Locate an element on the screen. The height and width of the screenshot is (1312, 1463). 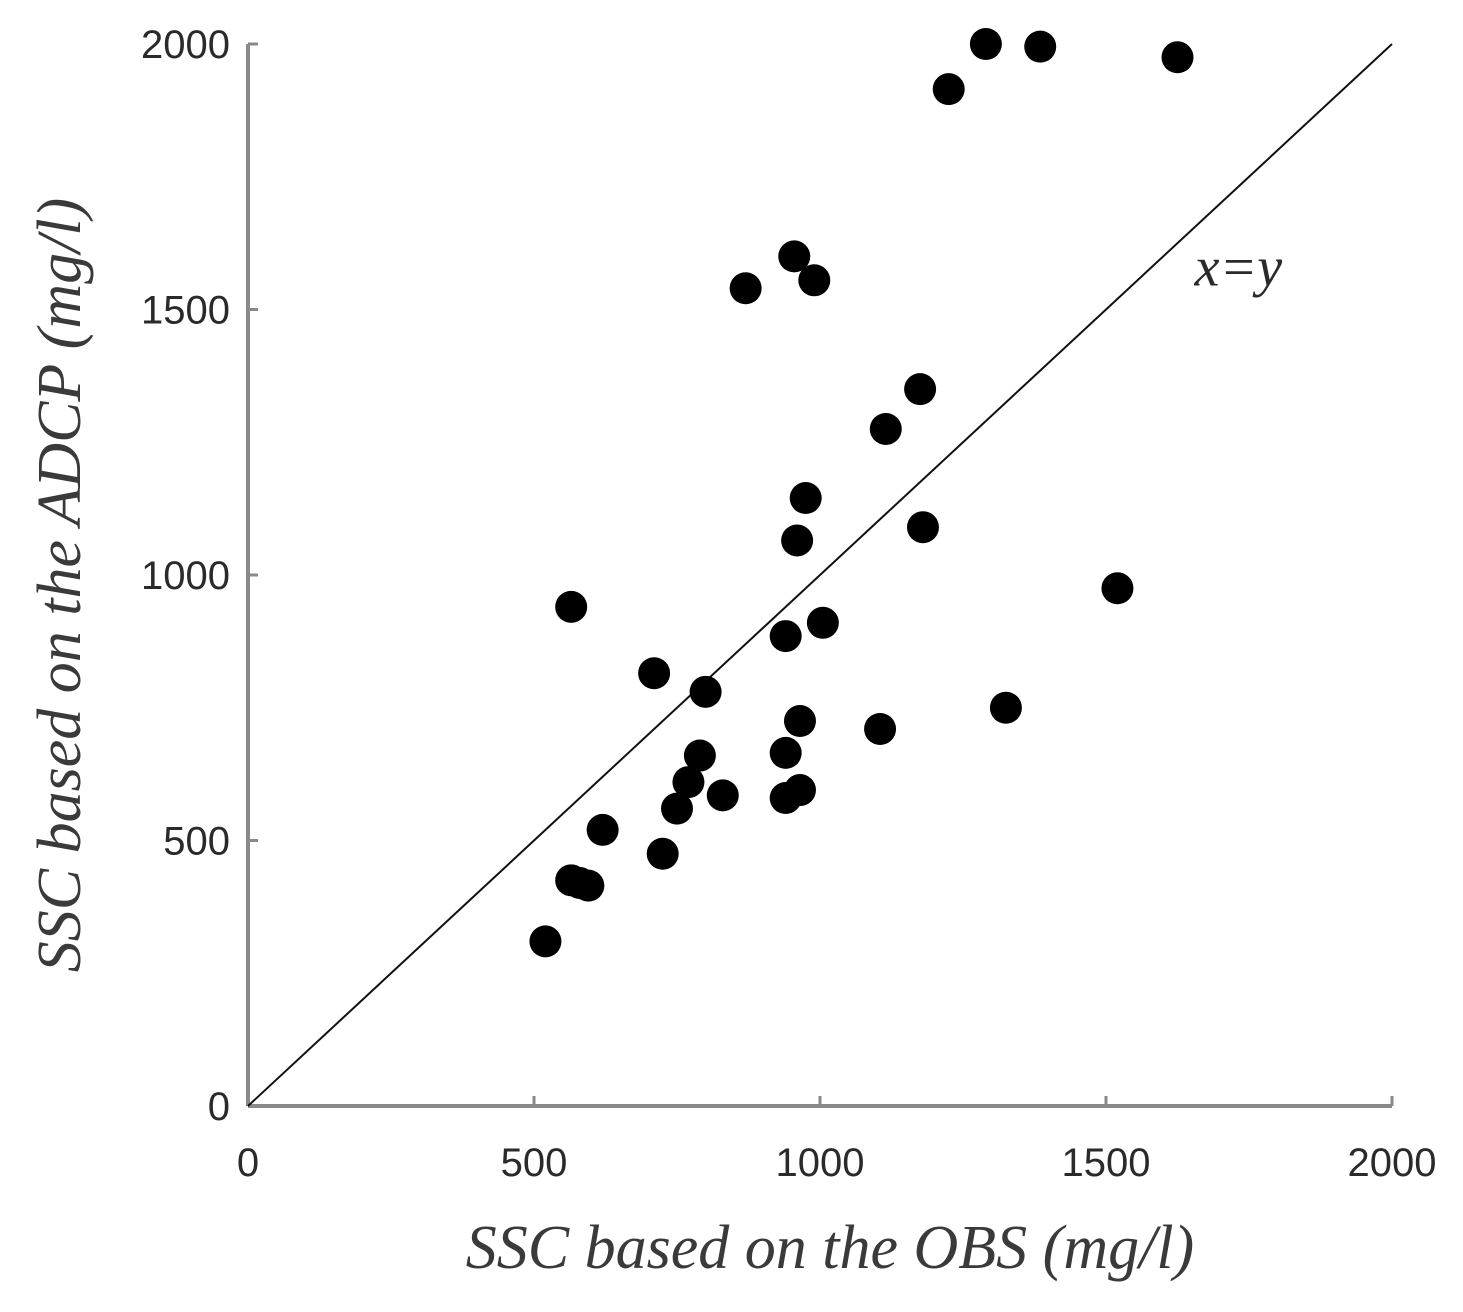
x-tick-label: 1500 is located at coordinates (1106, 1163).